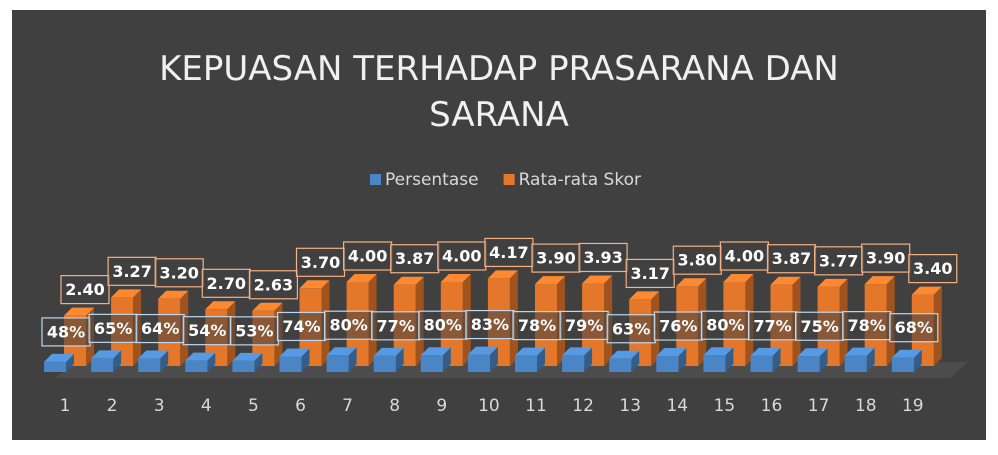 The width and height of the screenshot is (998, 455). I want to click on data-label: 2.40, so click(84, 289).